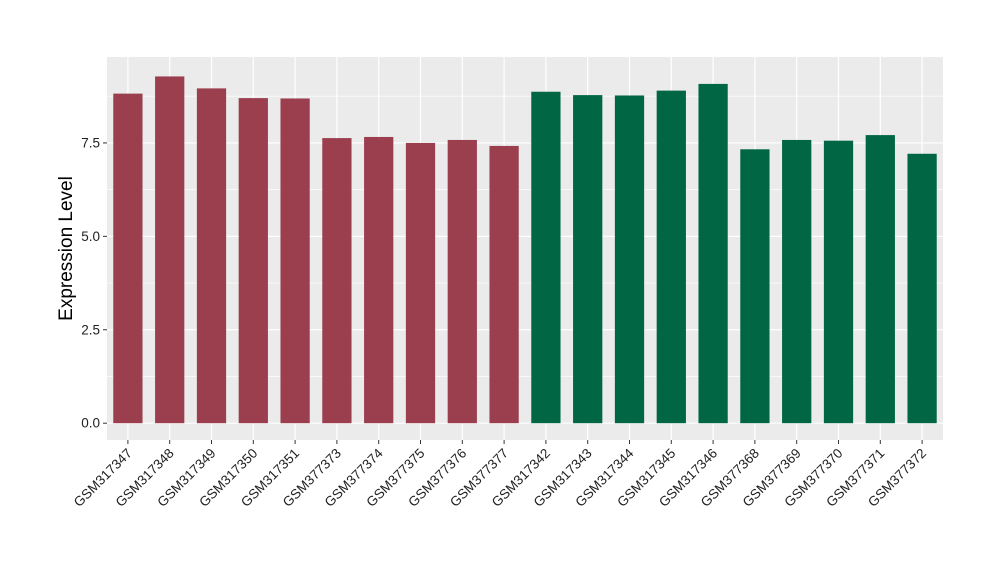 The height and width of the screenshot is (580, 1000). I want to click on y-axis: 0.0 2.5 5.0 7.5, so click(94, 283).